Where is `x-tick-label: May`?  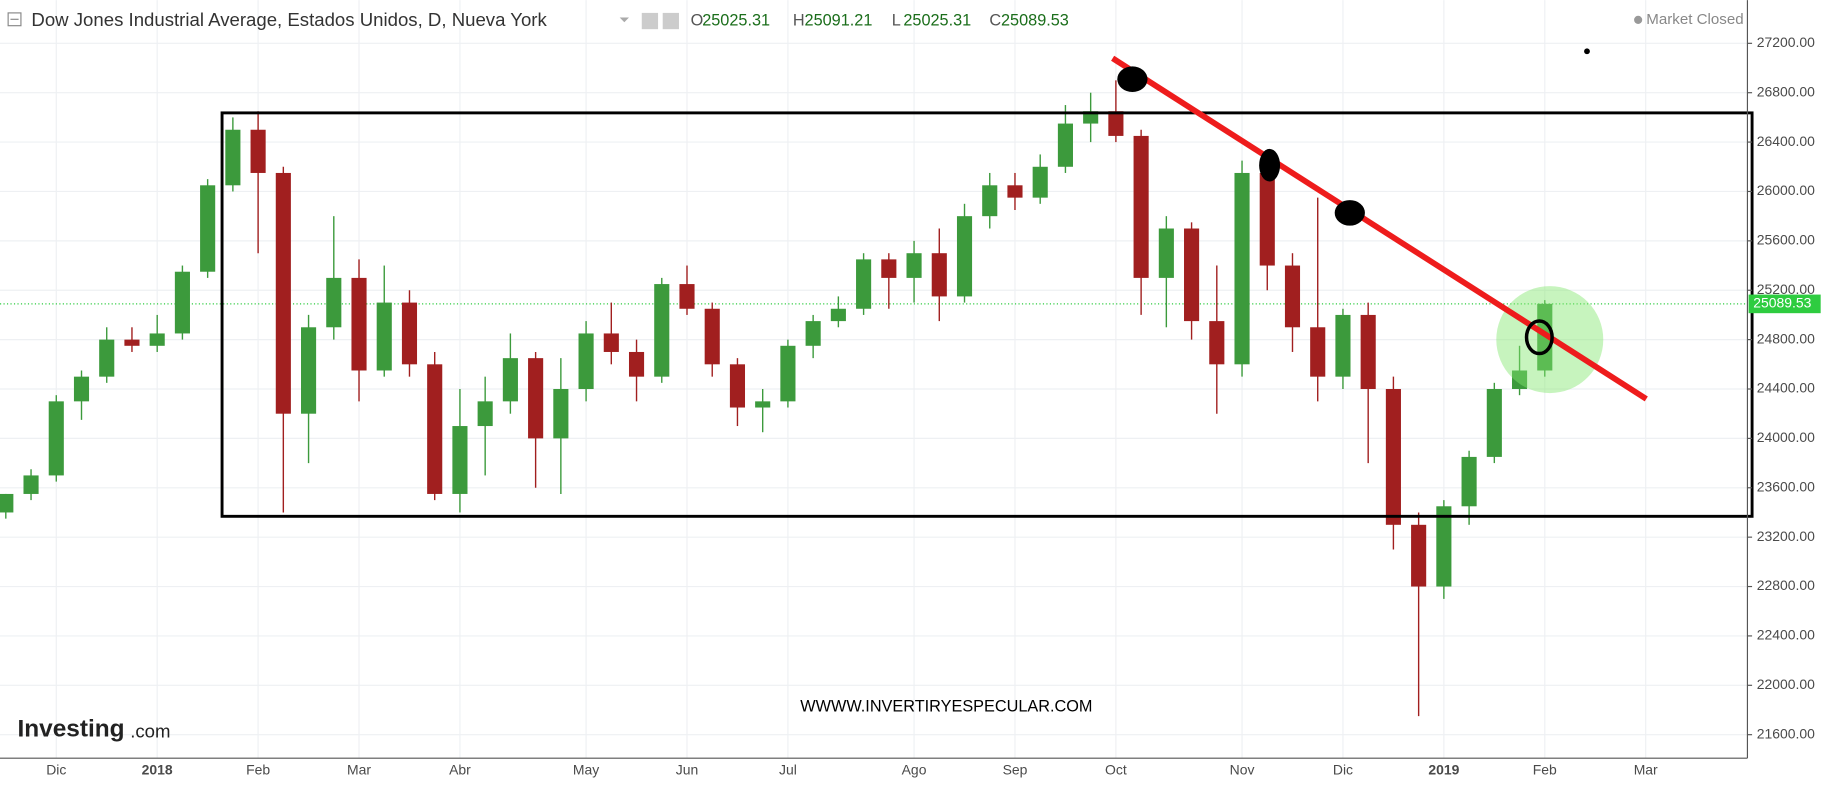 x-tick-label: May is located at coordinates (586, 770).